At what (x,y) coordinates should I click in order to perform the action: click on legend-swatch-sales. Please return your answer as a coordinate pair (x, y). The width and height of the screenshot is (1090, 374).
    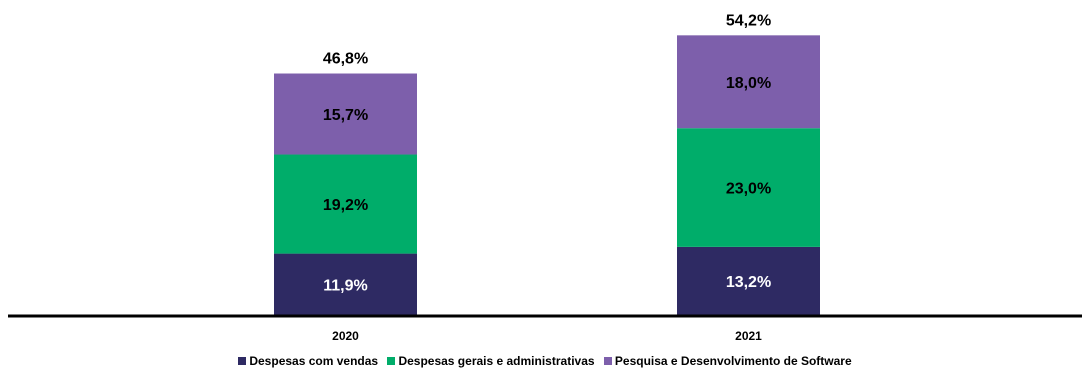
    Looking at the image, I should click on (242, 361).